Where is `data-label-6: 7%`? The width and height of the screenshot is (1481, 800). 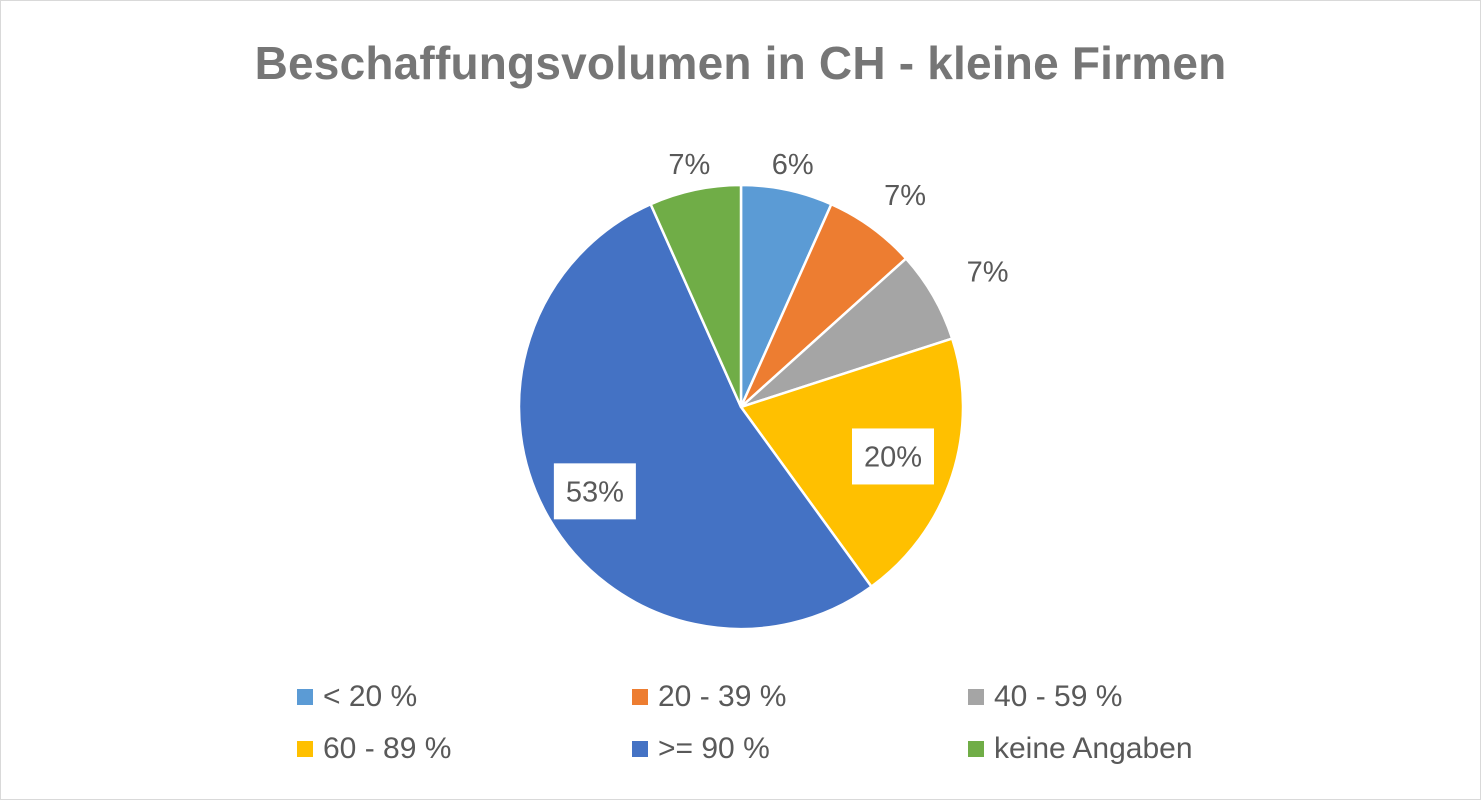
data-label-6: 7% is located at coordinates (689, 165).